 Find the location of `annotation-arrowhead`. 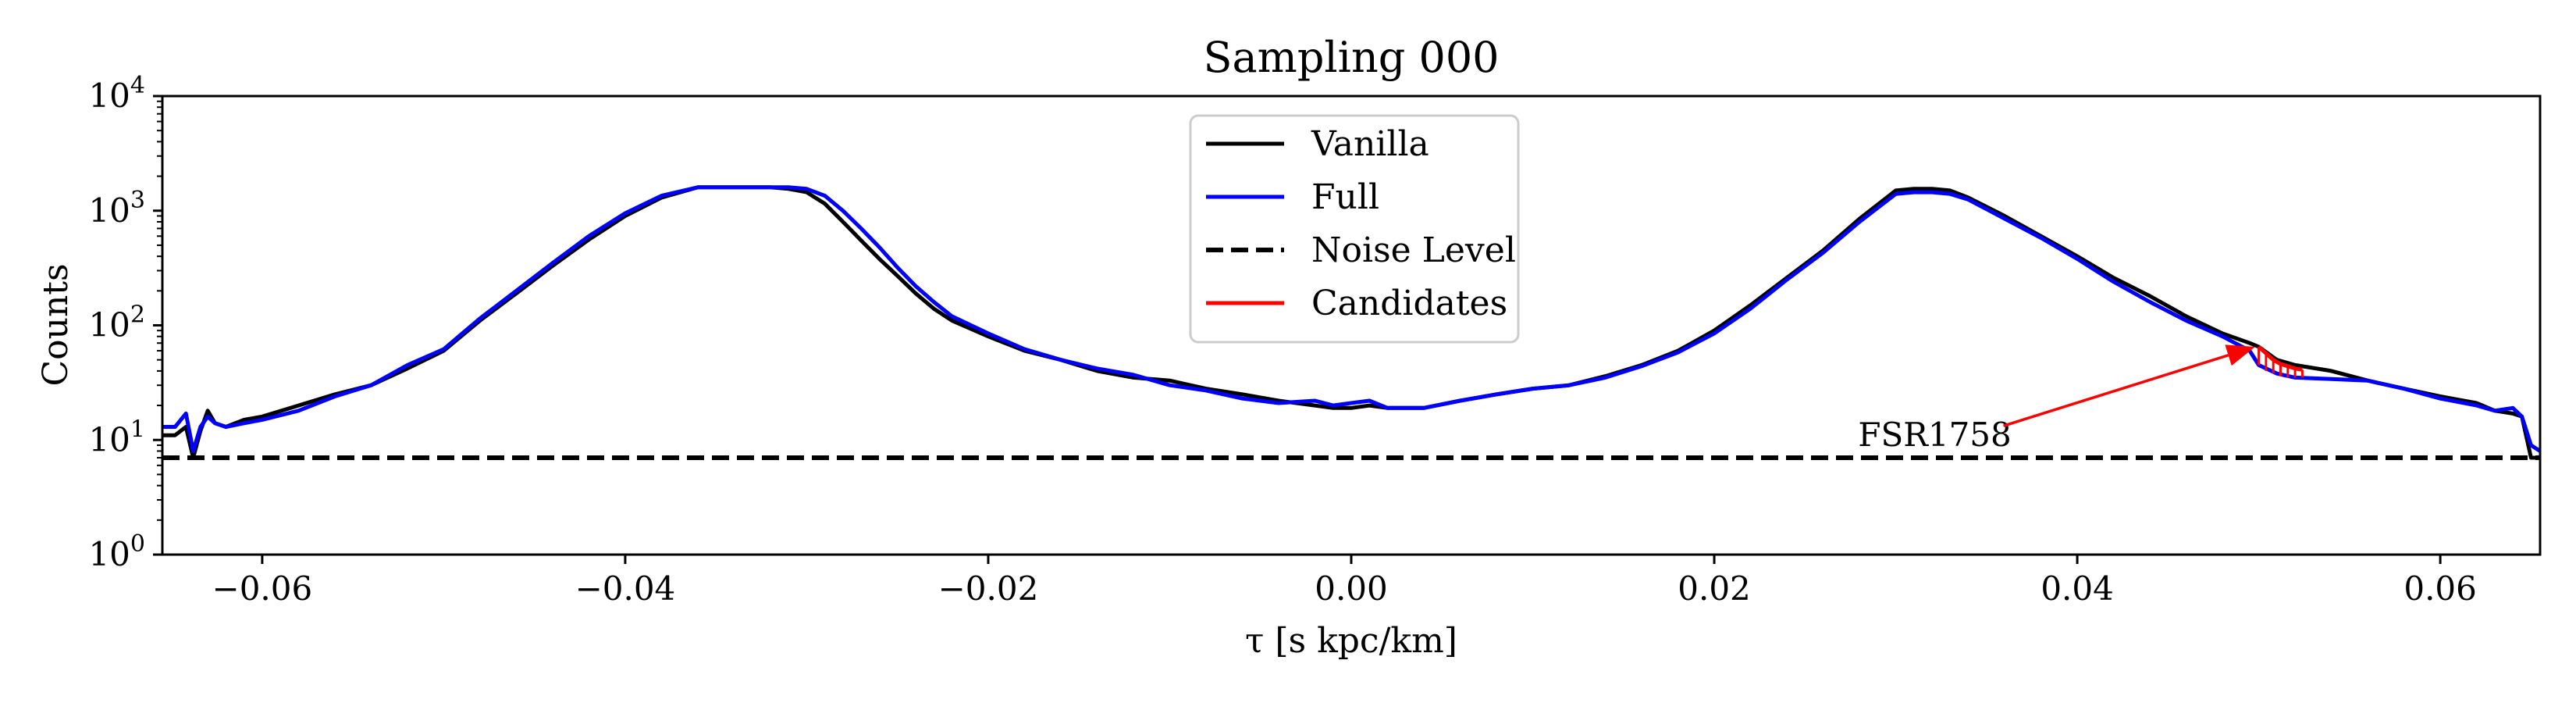

annotation-arrowhead is located at coordinates (2240, 355).